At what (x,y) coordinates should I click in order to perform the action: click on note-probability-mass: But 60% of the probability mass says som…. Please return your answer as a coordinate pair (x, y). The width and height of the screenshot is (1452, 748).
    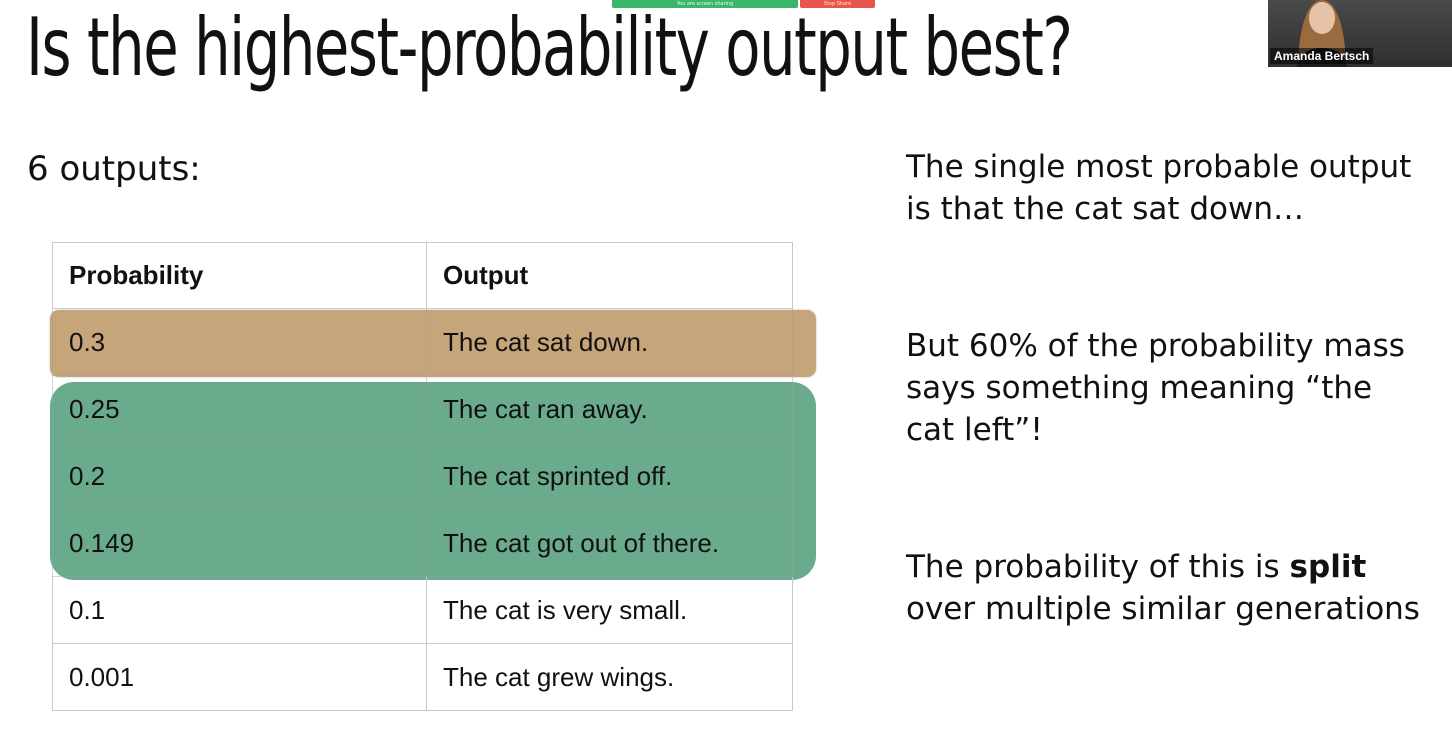
    Looking at the image, I should click on (1155, 388).